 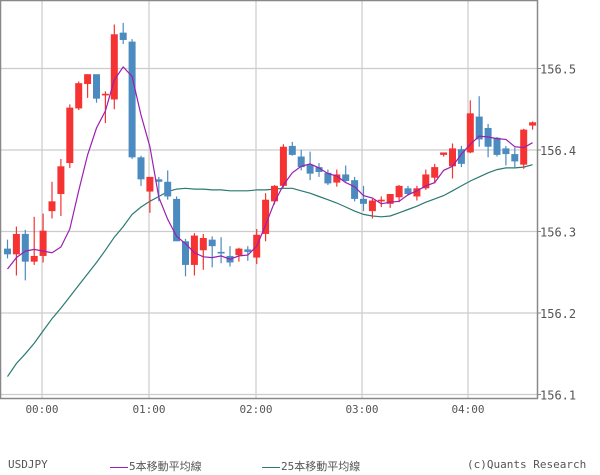 What do you see at coordinates (119, 467) in the screenshot?
I see `ma5-swatch-icon` at bounding box center [119, 467].